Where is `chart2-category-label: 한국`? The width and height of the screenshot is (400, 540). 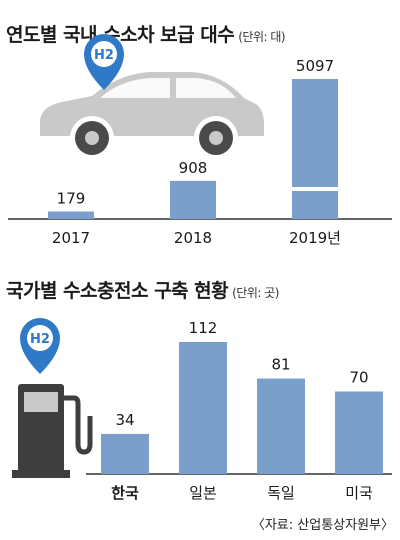 chart2-category-label: 한국 is located at coordinates (125, 493).